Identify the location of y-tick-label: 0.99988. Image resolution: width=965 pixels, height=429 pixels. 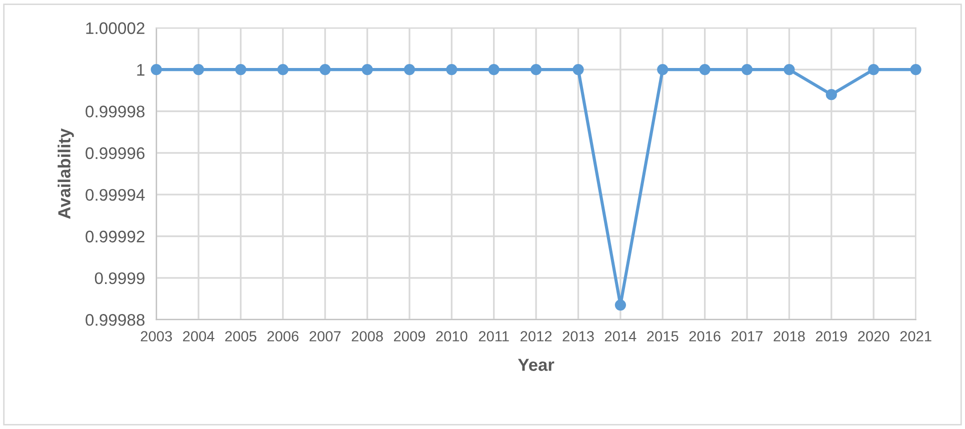
(115, 320).